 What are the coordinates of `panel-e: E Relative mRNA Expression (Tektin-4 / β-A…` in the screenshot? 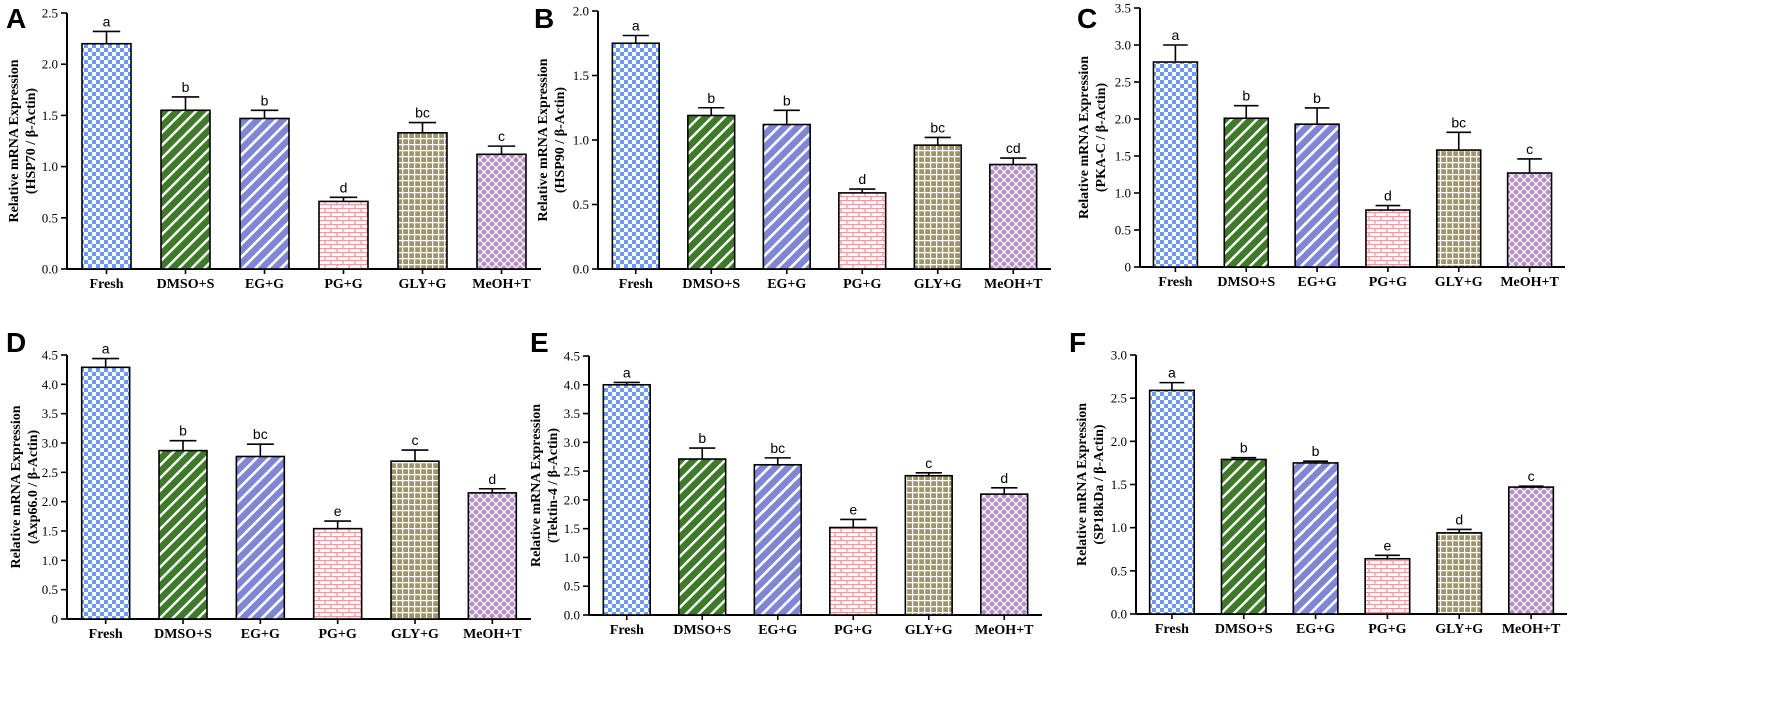 It's located at (785, 482).